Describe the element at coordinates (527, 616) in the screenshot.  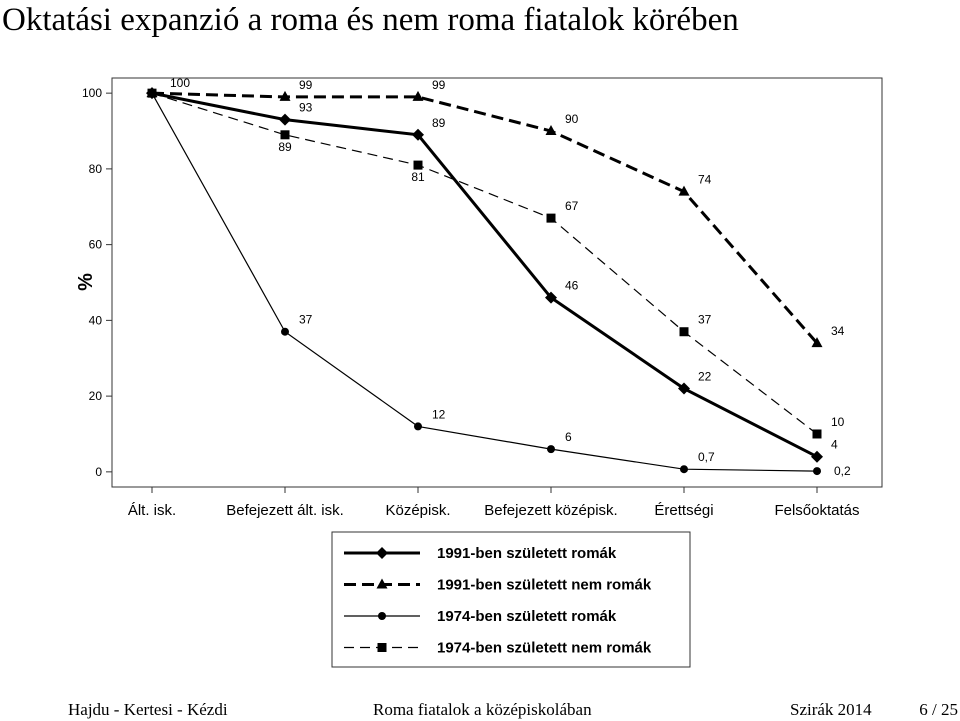
I see `legend-label: 1974-ben született romák` at that location.